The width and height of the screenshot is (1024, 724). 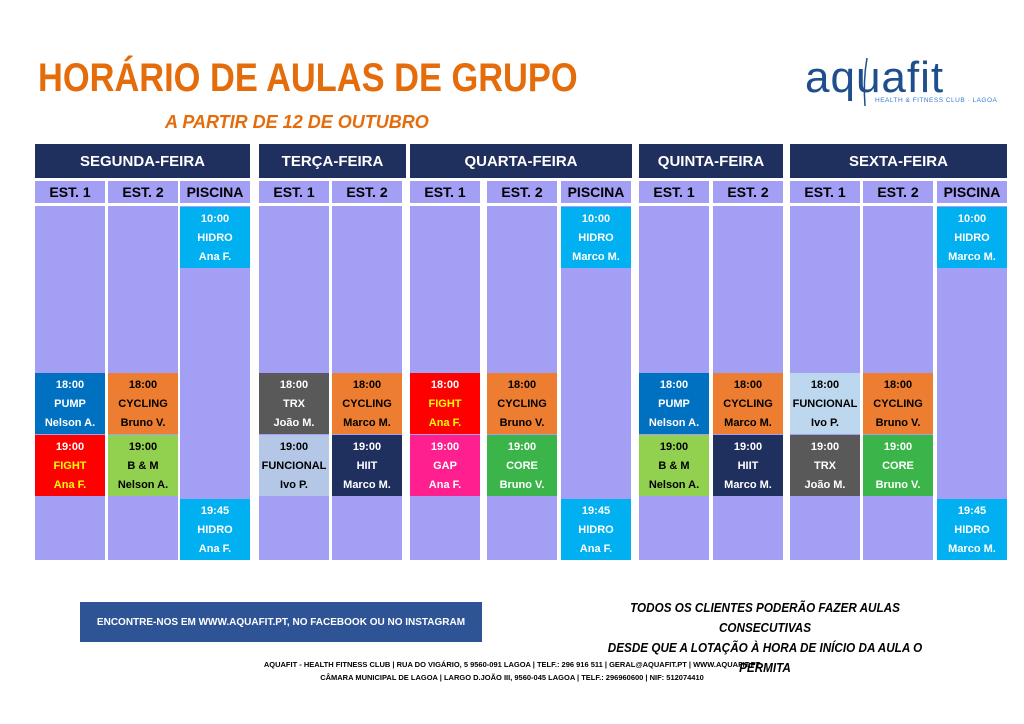 What do you see at coordinates (825, 465) in the screenshot?
I see `class-cell: 19:00 TRX João M.` at bounding box center [825, 465].